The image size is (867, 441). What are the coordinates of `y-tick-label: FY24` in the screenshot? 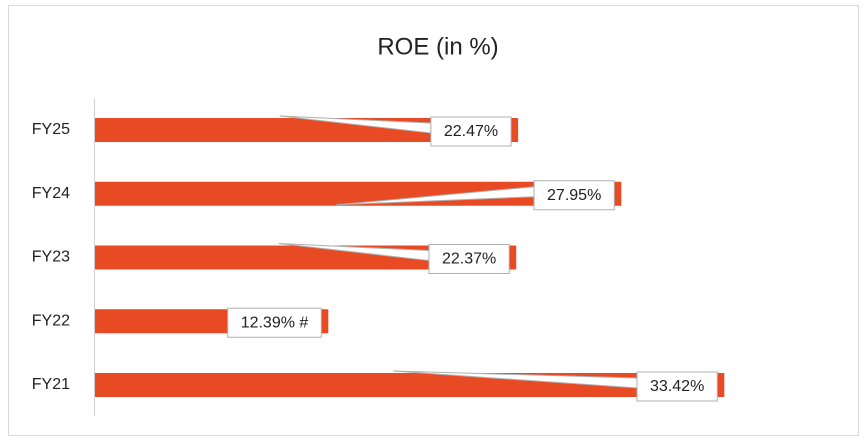 It's located at (51, 193).